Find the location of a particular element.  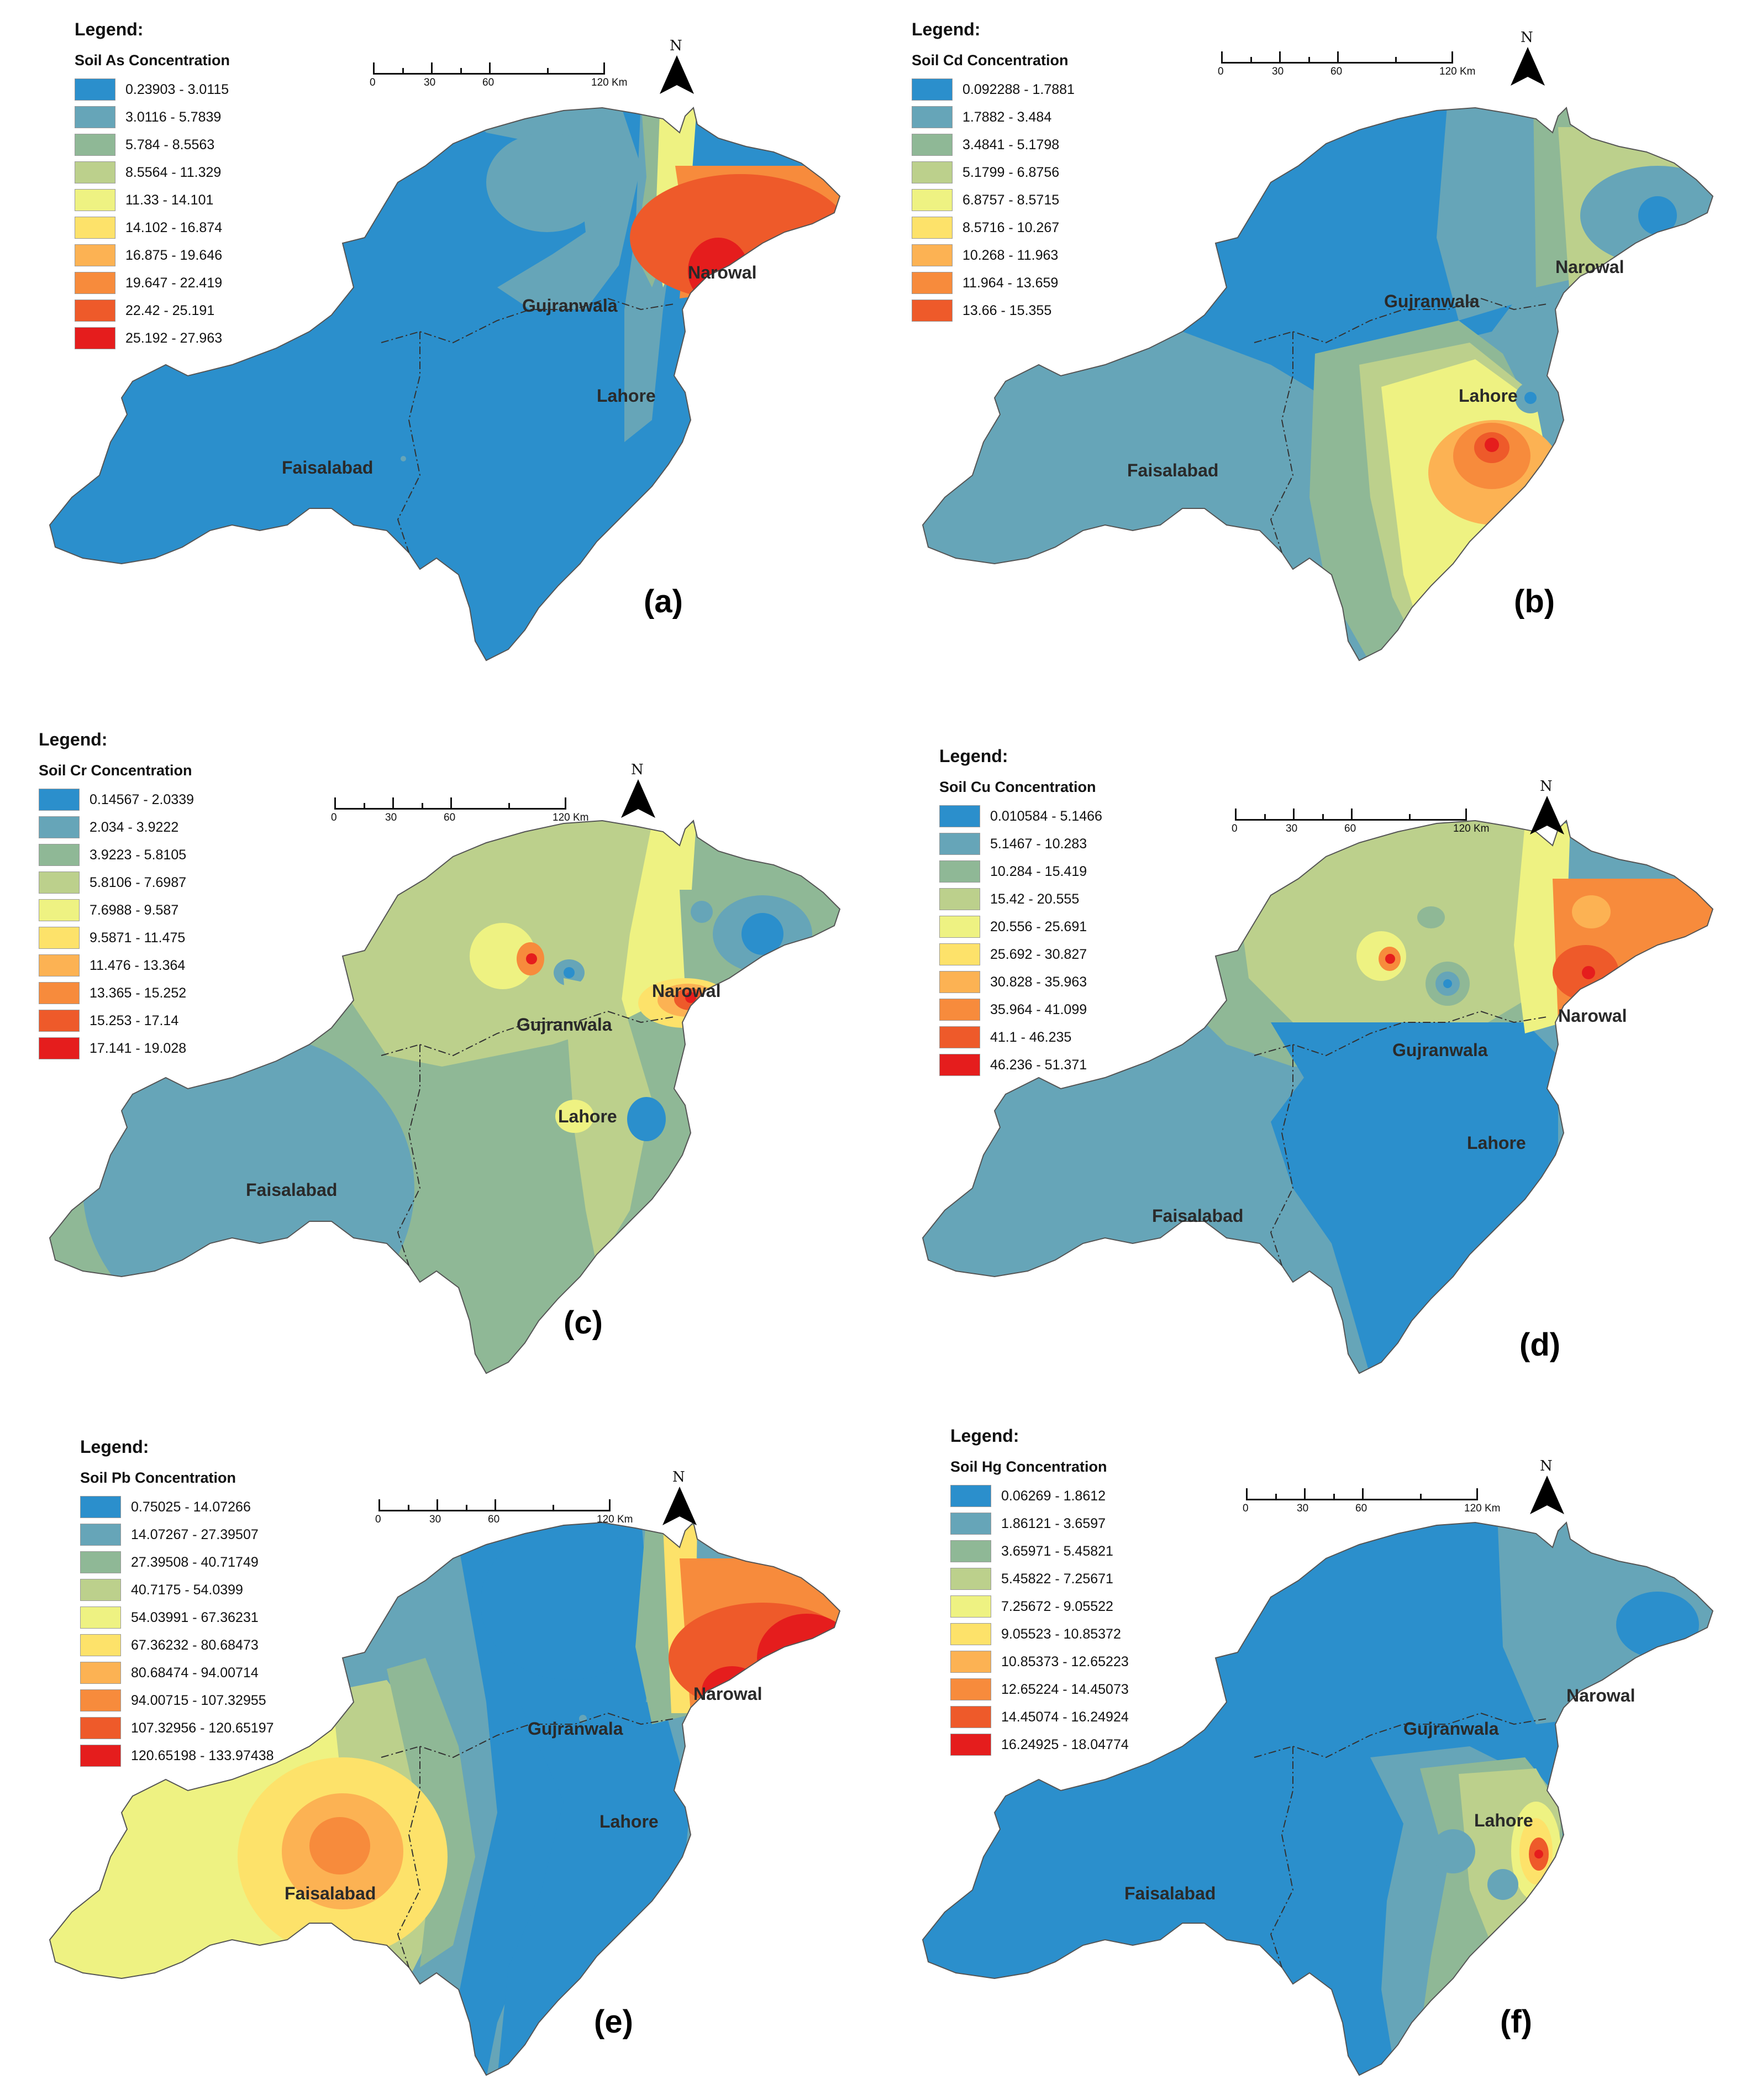

legend-item: 1.7882 - 3.484 is located at coordinates (994, 117).